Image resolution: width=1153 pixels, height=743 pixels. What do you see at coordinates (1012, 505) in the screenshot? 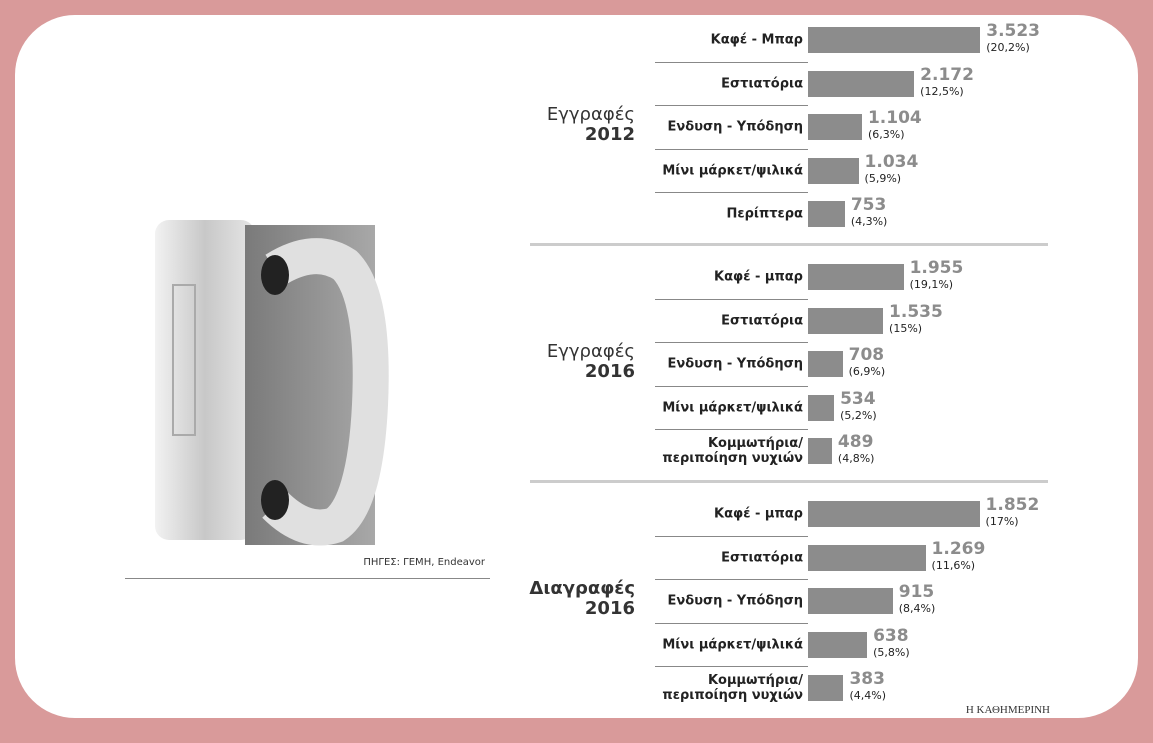
I see `value-label: 1.852` at bounding box center [1012, 505].